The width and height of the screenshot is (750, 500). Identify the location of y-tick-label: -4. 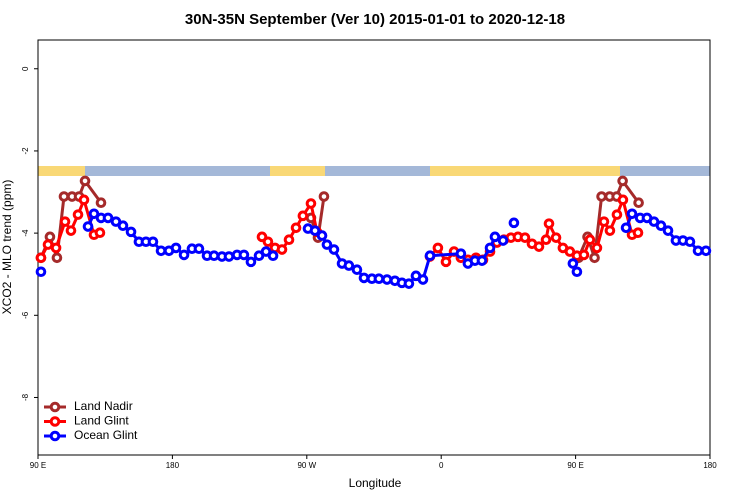
(25, 233).